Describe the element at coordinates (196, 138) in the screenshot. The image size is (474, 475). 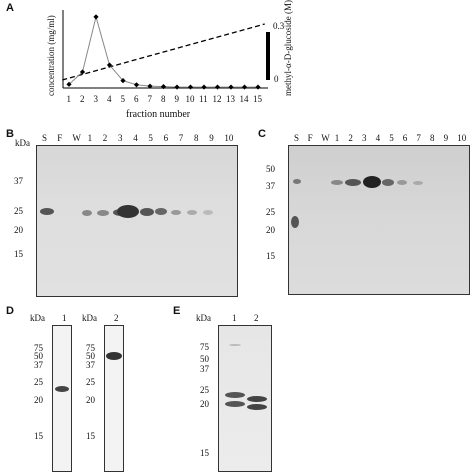
I see `lane-label: 8` at that location.